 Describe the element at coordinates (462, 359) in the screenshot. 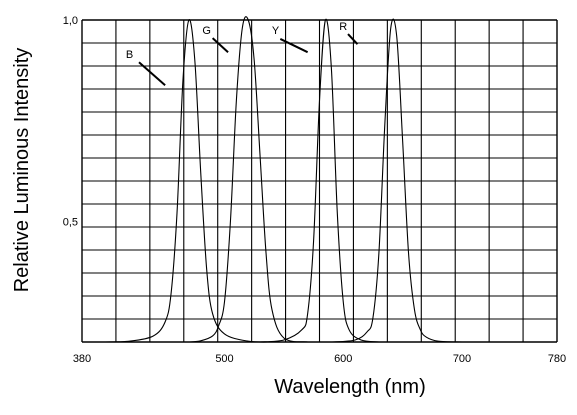

I see `x-tick-label: 700` at that location.